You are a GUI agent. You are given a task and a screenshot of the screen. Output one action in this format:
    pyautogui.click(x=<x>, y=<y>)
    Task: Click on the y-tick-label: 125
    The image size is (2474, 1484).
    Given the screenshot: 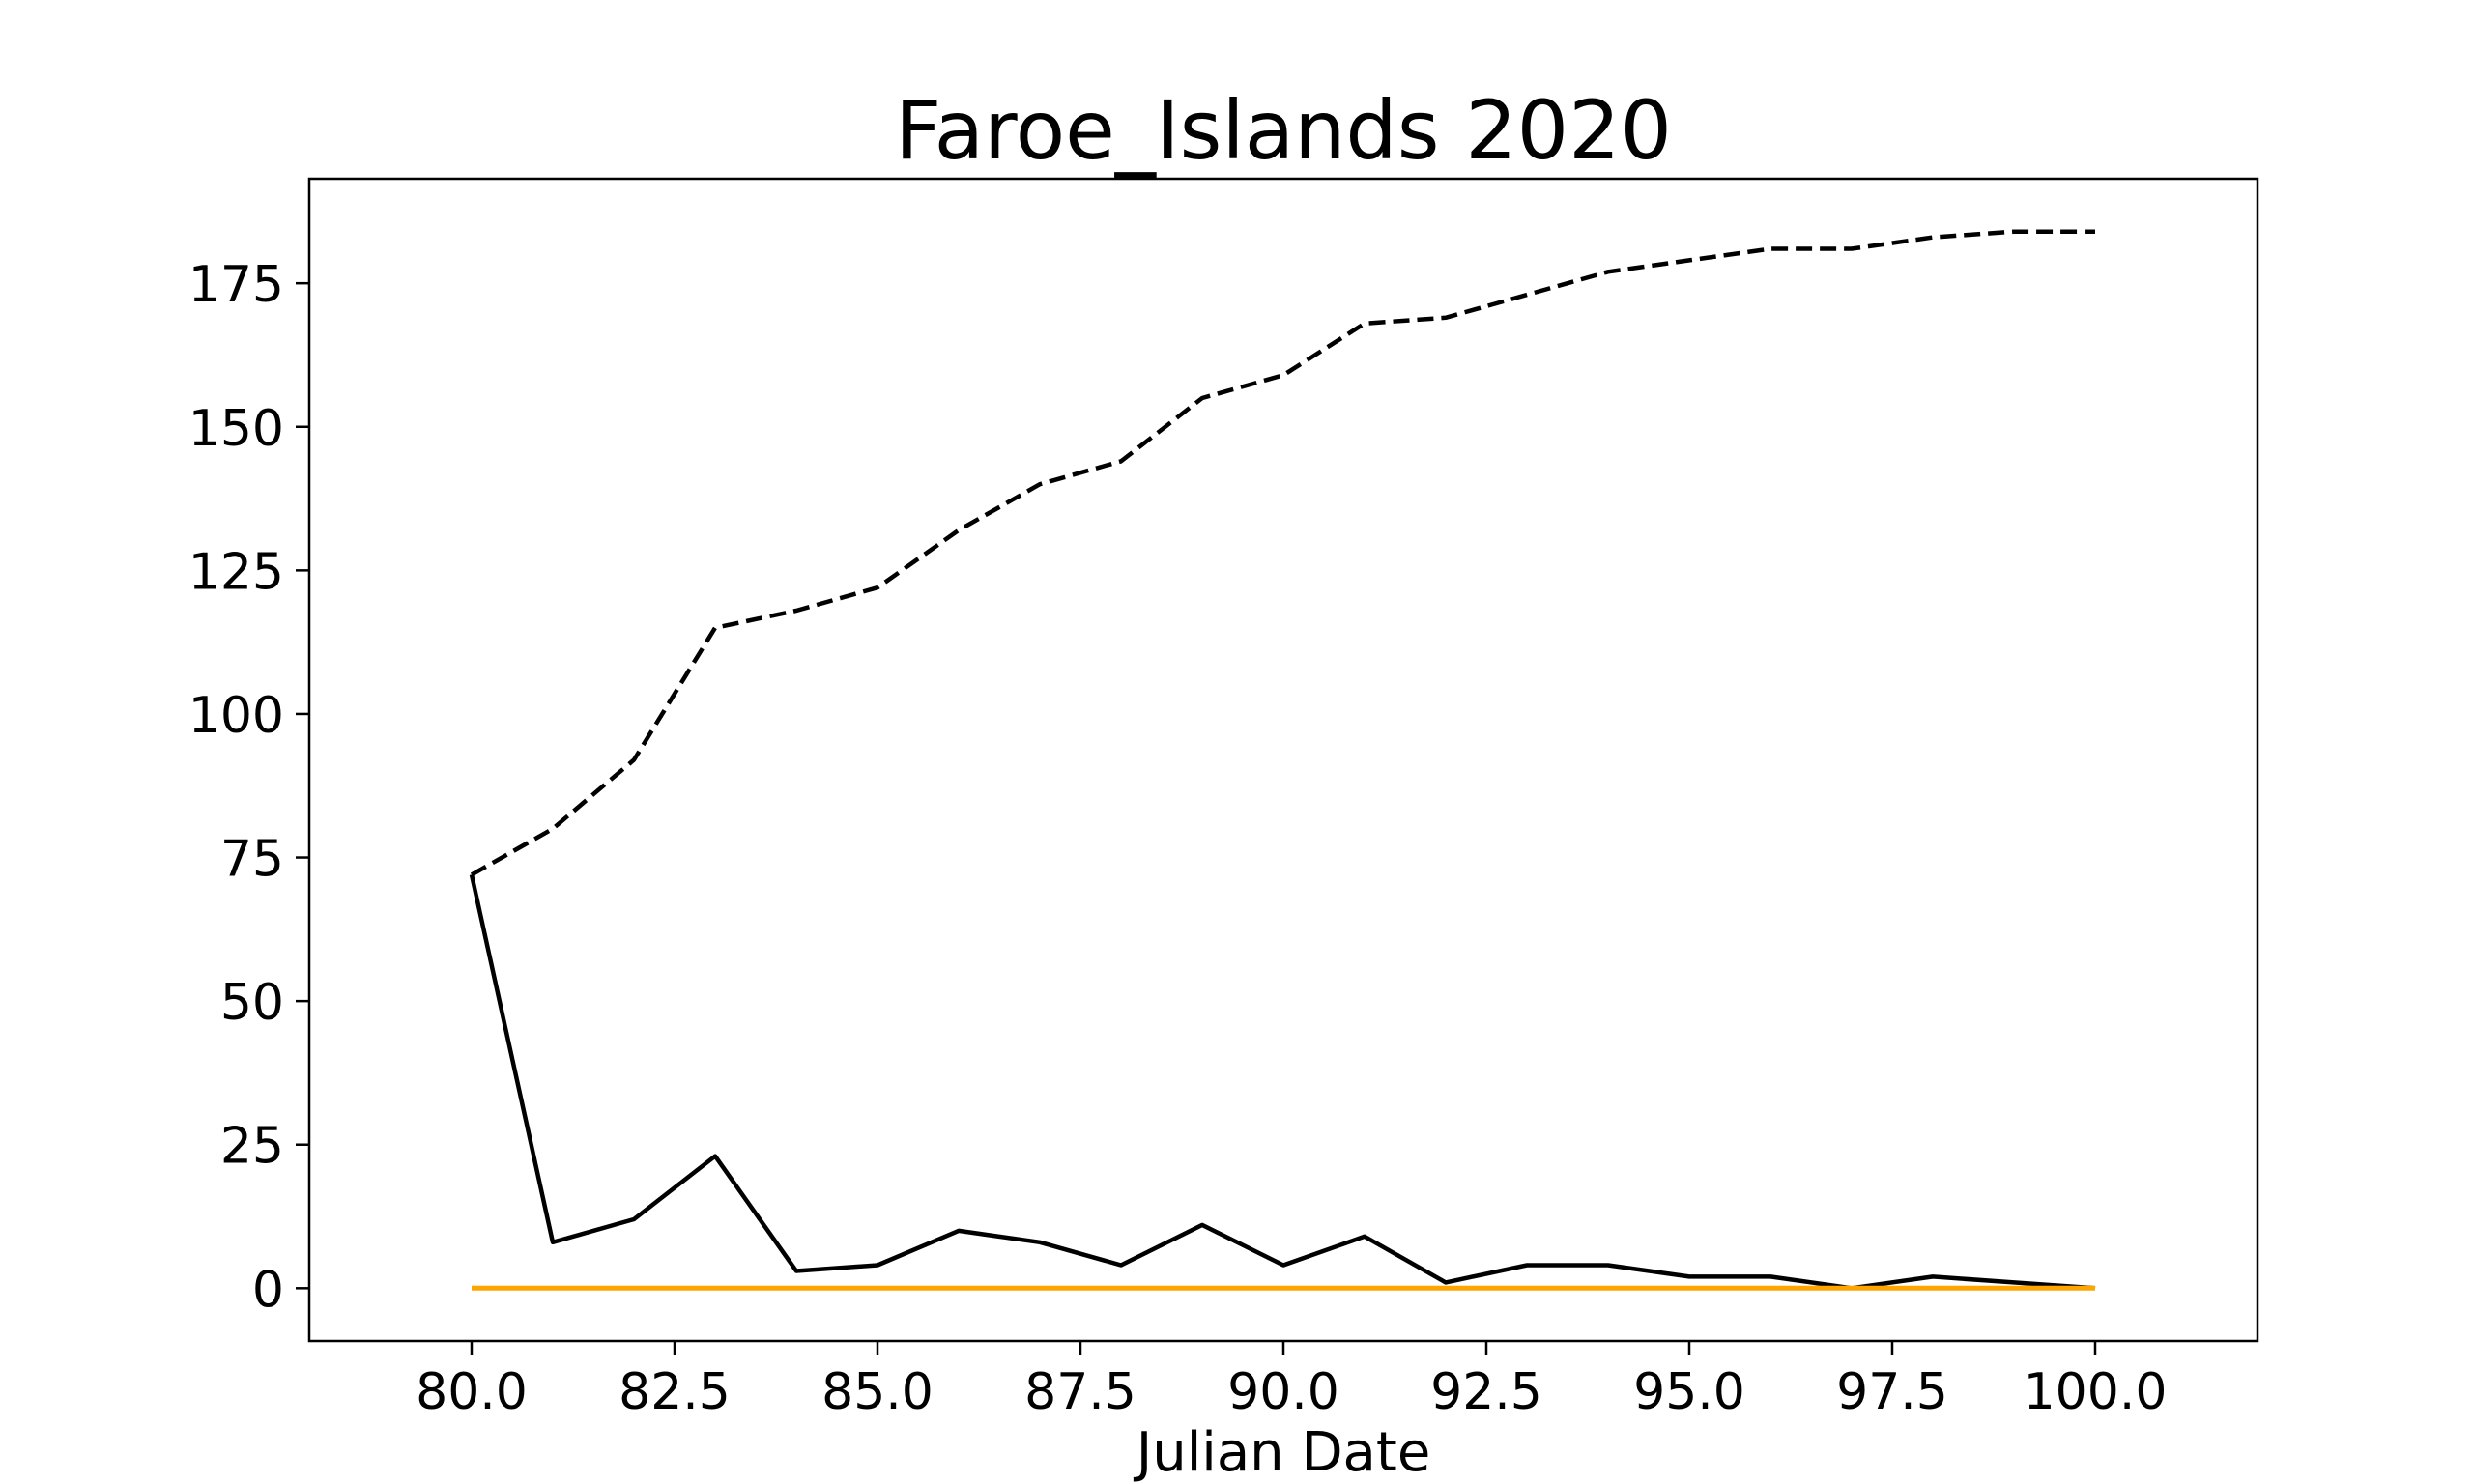 What is the action you would take?
    pyautogui.click(x=236, y=572)
    